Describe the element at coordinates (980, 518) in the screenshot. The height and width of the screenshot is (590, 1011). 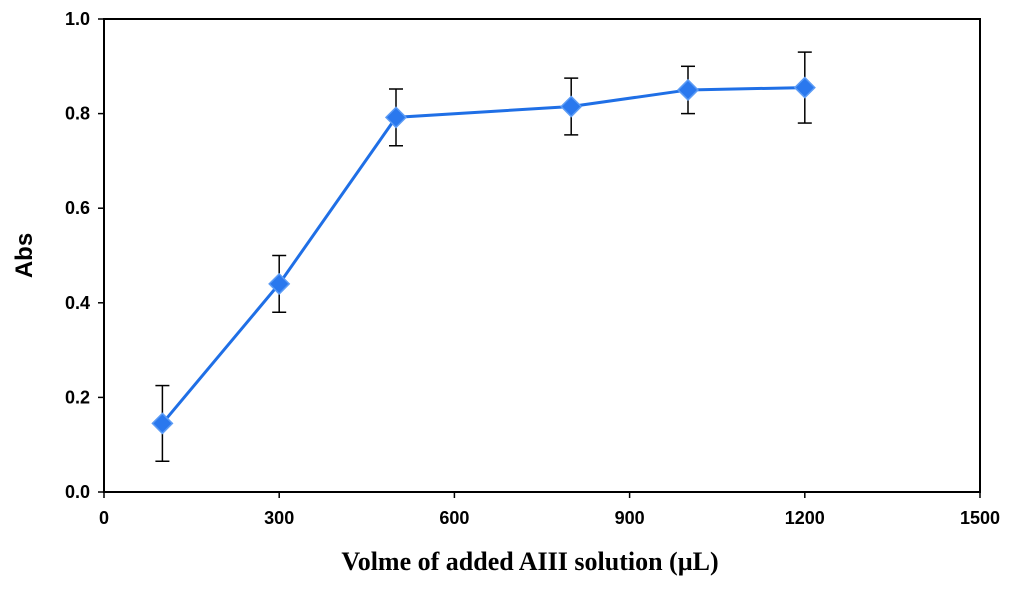
I see `x-tick-label: 1500` at that location.